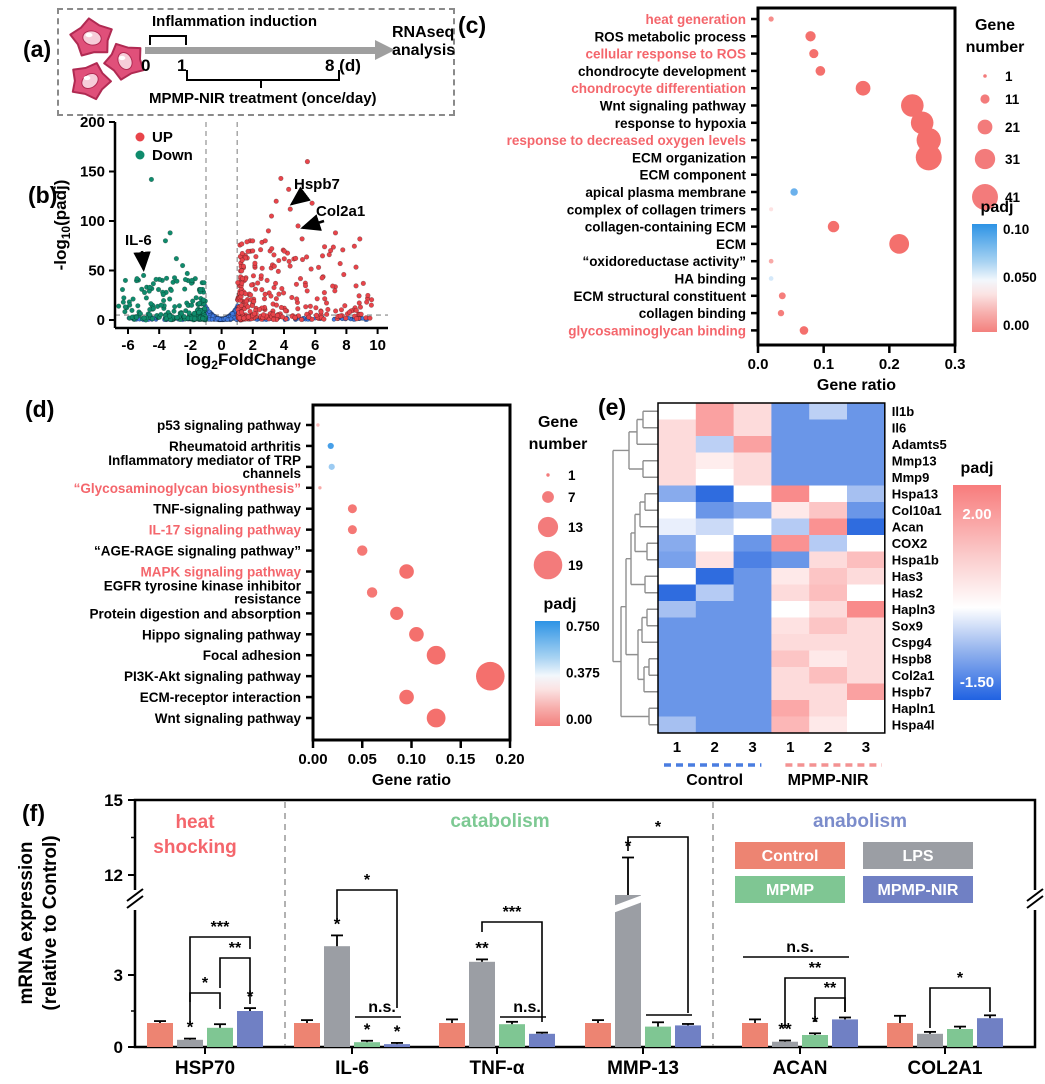 This screenshot has width=1045, height=1084. What do you see at coordinates (460, 759) in the screenshot?
I see `x-tick-label: 0.15` at bounding box center [460, 759].